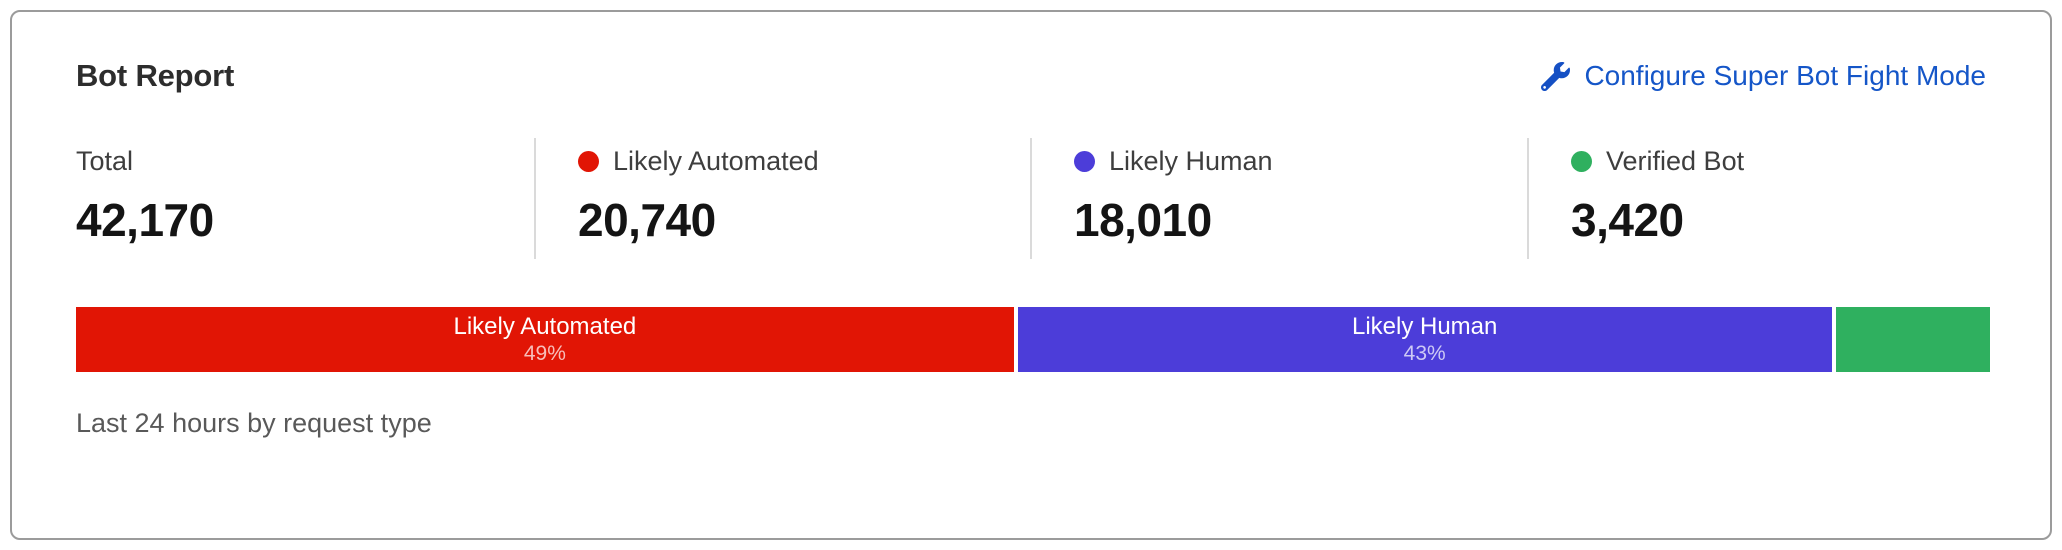 This screenshot has width=2062, height=550. I want to click on stat-likely-automated-value: 20,740, so click(647, 220).